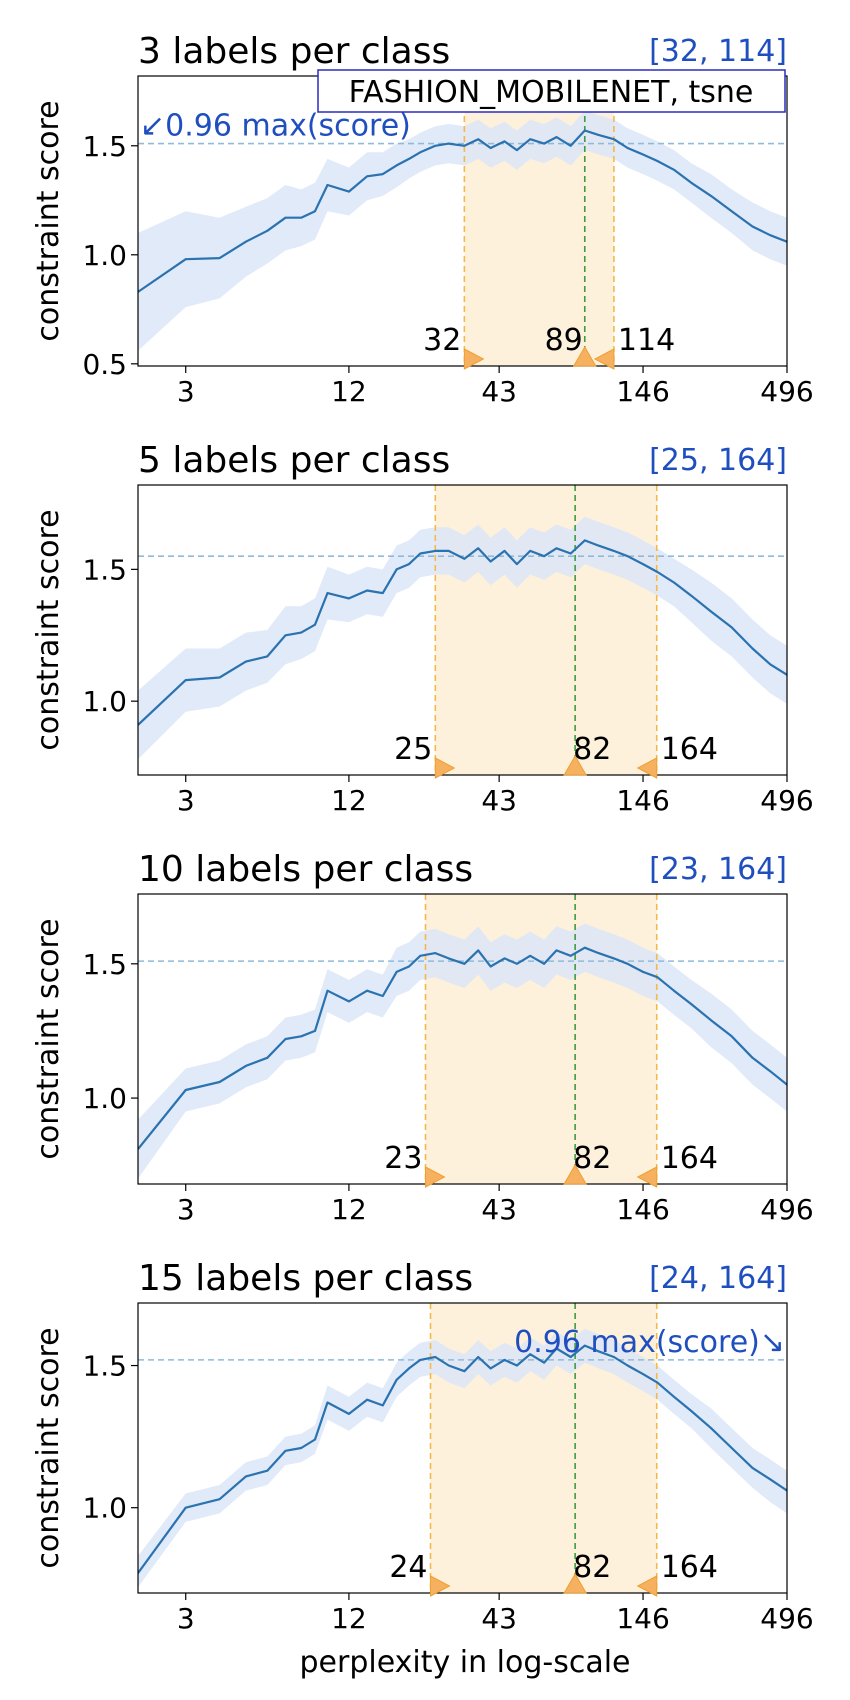 The height and width of the screenshot is (1700, 850). I want to click on panel-title: 3 labels per class, so click(294, 51).